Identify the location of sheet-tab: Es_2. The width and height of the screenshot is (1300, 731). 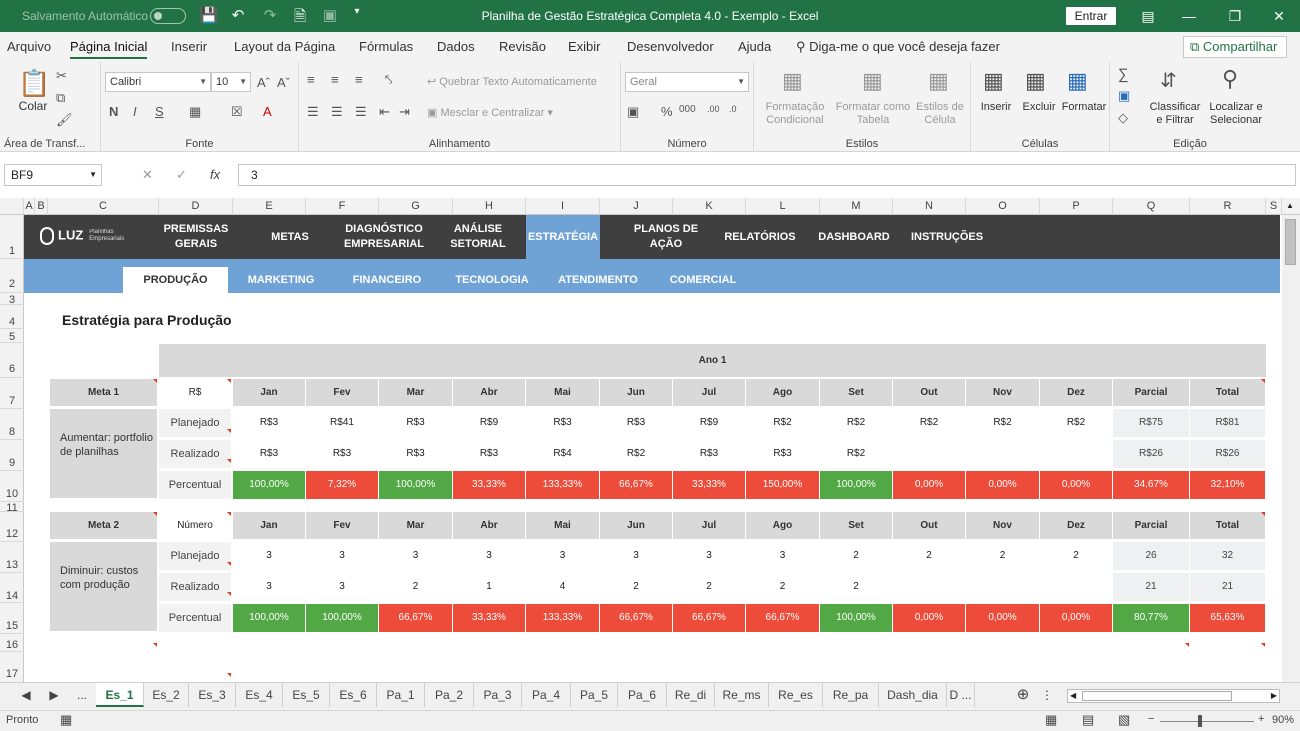
(166, 695).